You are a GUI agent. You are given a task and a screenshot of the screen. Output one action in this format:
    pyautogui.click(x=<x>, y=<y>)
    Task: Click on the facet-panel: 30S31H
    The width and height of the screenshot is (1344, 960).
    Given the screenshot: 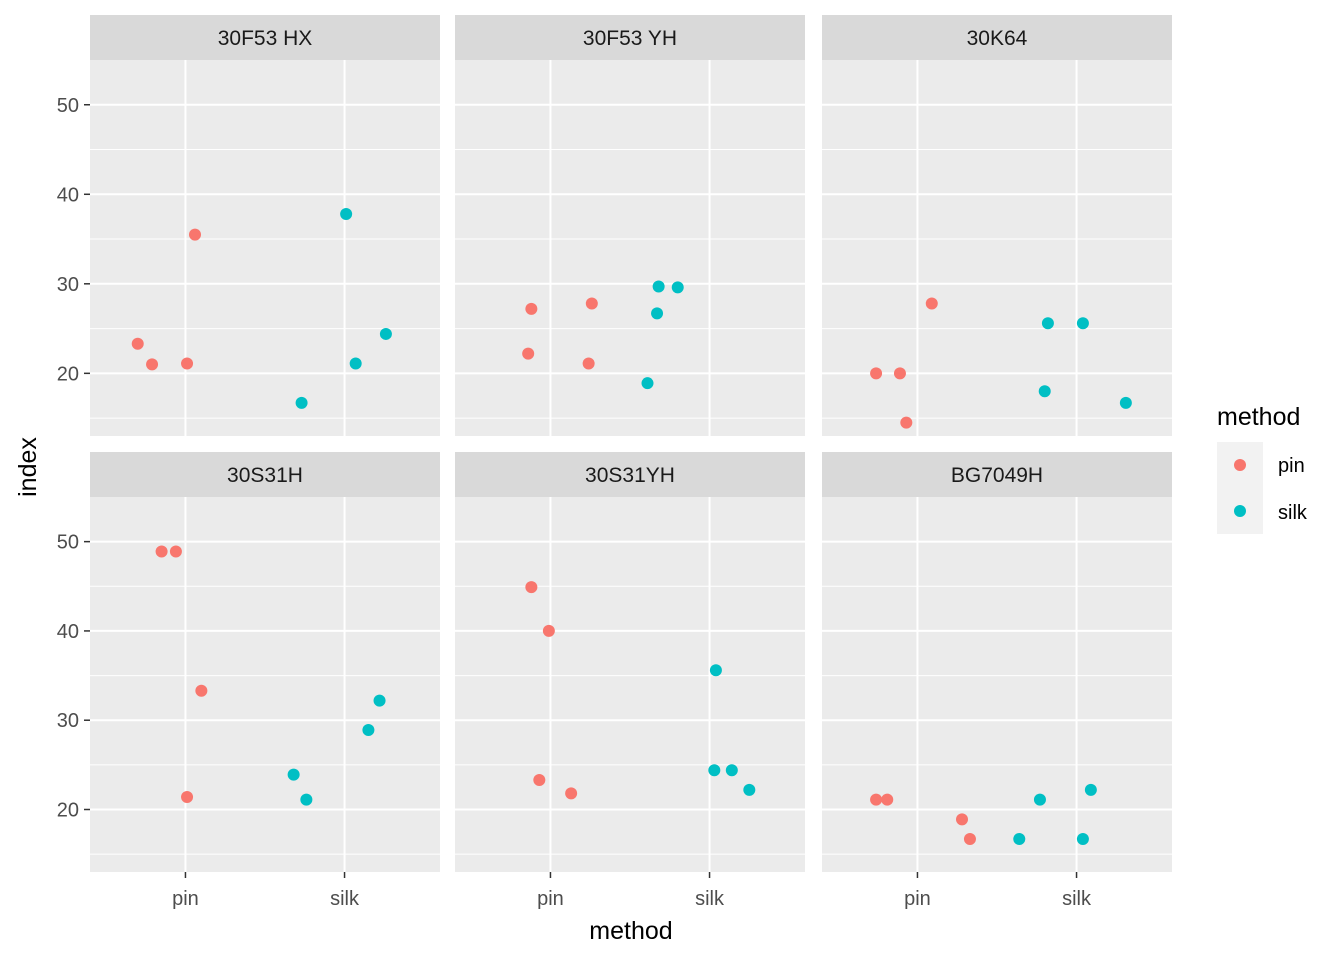 What is the action you would take?
    pyautogui.click(x=265, y=662)
    